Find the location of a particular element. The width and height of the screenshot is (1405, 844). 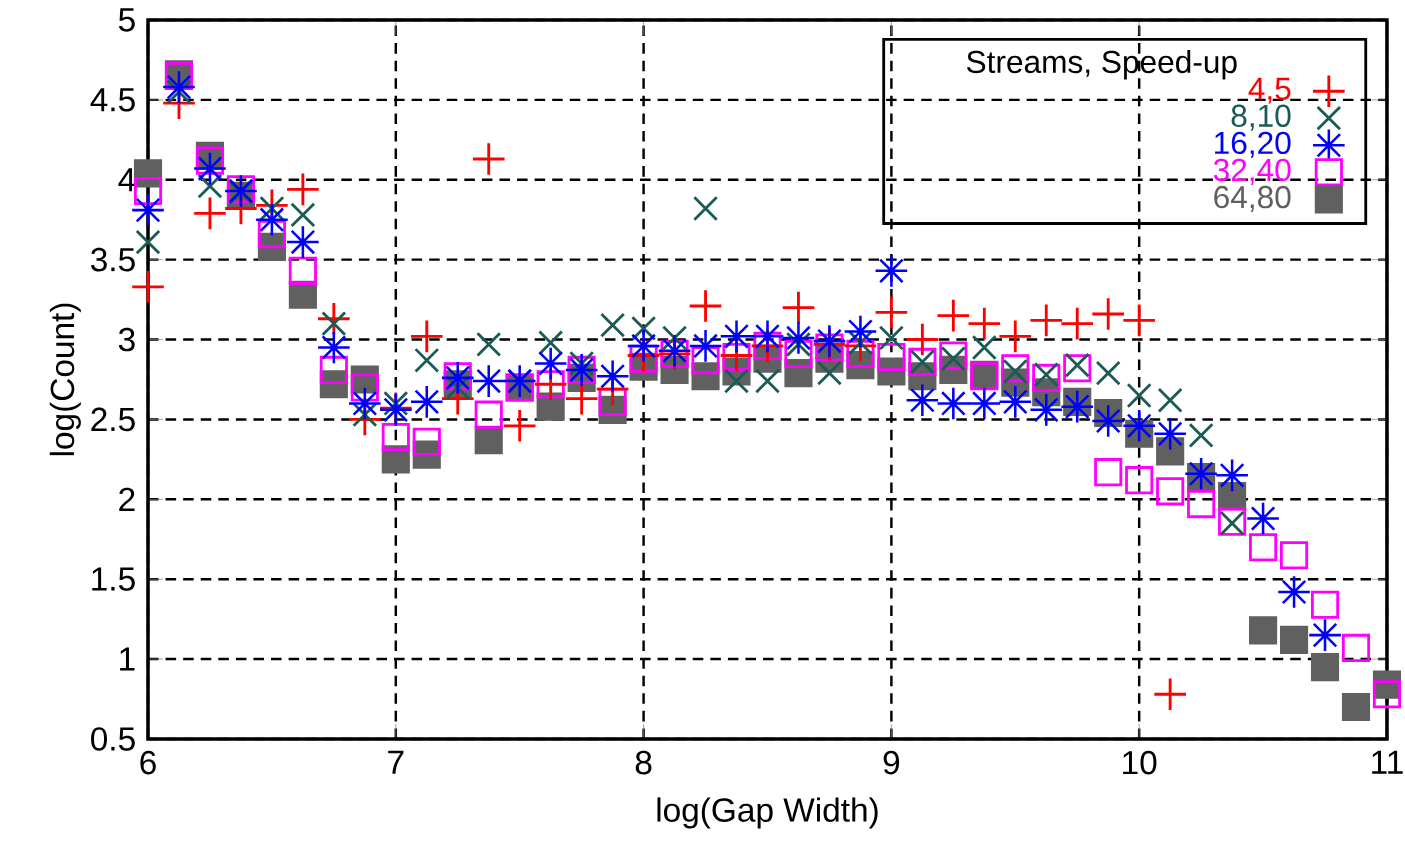

y-tick-label: 3 is located at coordinates (126, 339).